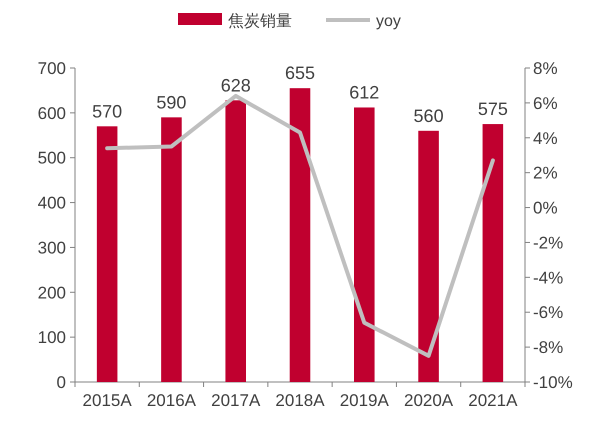  What do you see at coordinates (545, 68) in the screenshot?
I see `y2-tick-label: 8%` at bounding box center [545, 68].